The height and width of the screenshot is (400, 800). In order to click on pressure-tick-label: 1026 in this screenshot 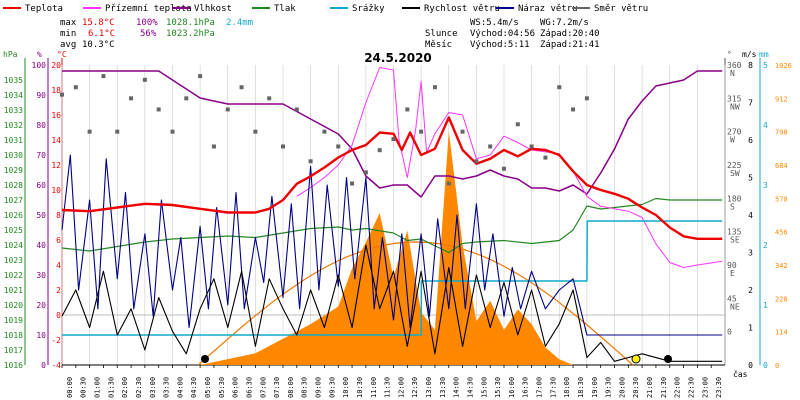, I will do `click(13, 215)`.